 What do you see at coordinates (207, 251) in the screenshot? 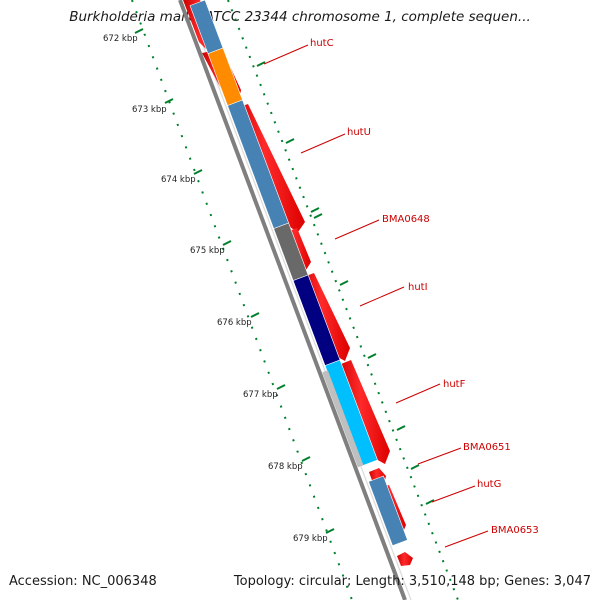
I see `tick-label: 675 kbp` at bounding box center [207, 251].